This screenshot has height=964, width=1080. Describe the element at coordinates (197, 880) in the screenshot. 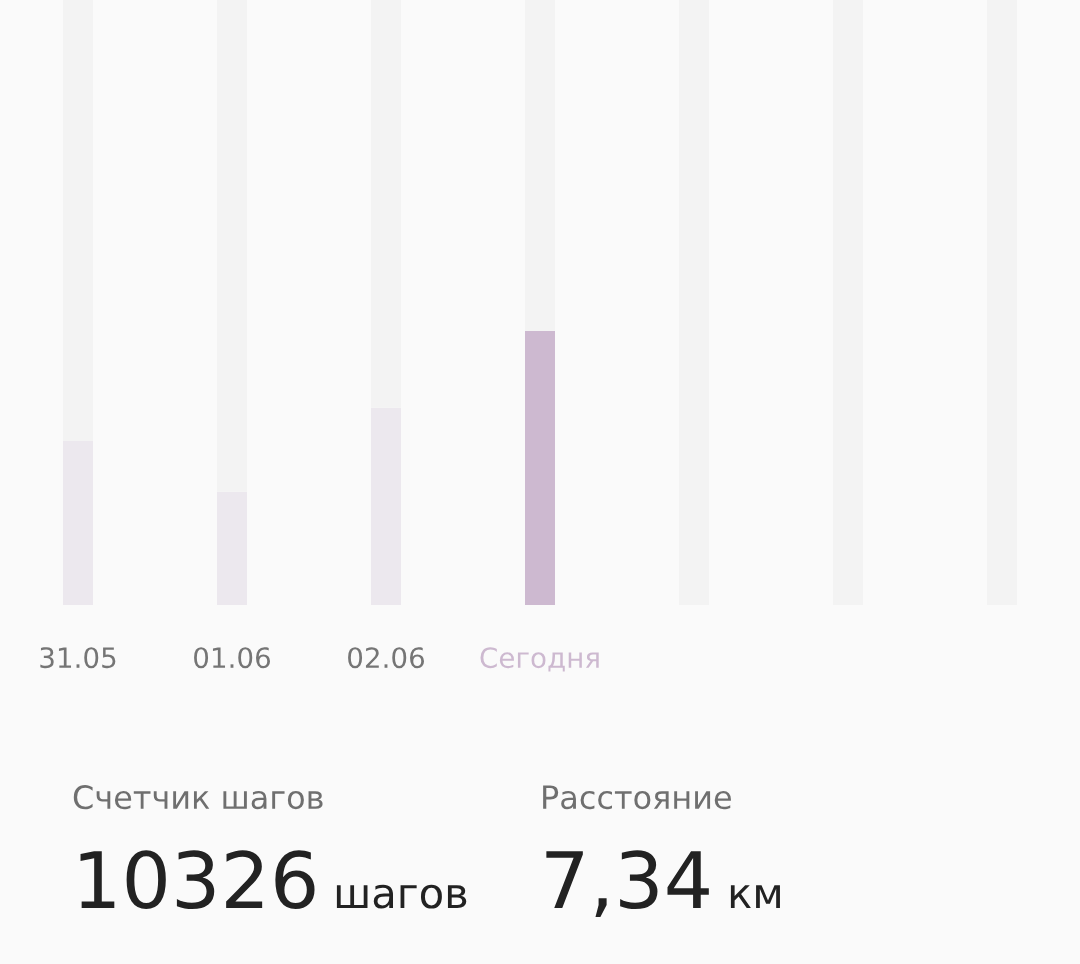

I see `text: 10326` at that location.